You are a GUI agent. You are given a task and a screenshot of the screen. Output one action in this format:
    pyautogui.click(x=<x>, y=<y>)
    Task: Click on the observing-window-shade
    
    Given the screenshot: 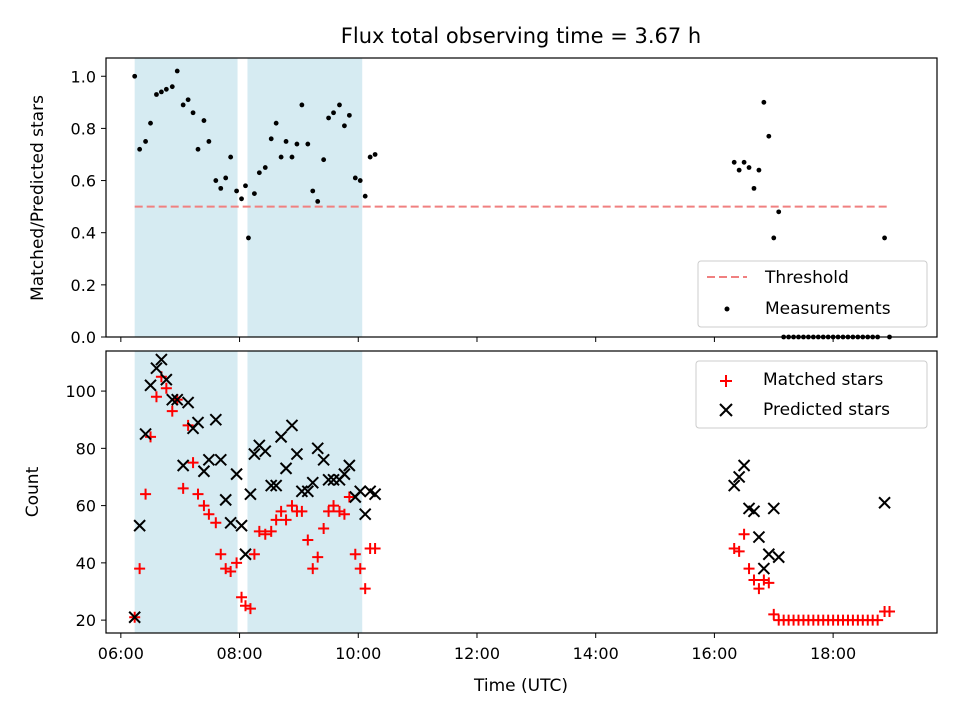 What is the action you would take?
    pyautogui.click(x=305, y=197)
    